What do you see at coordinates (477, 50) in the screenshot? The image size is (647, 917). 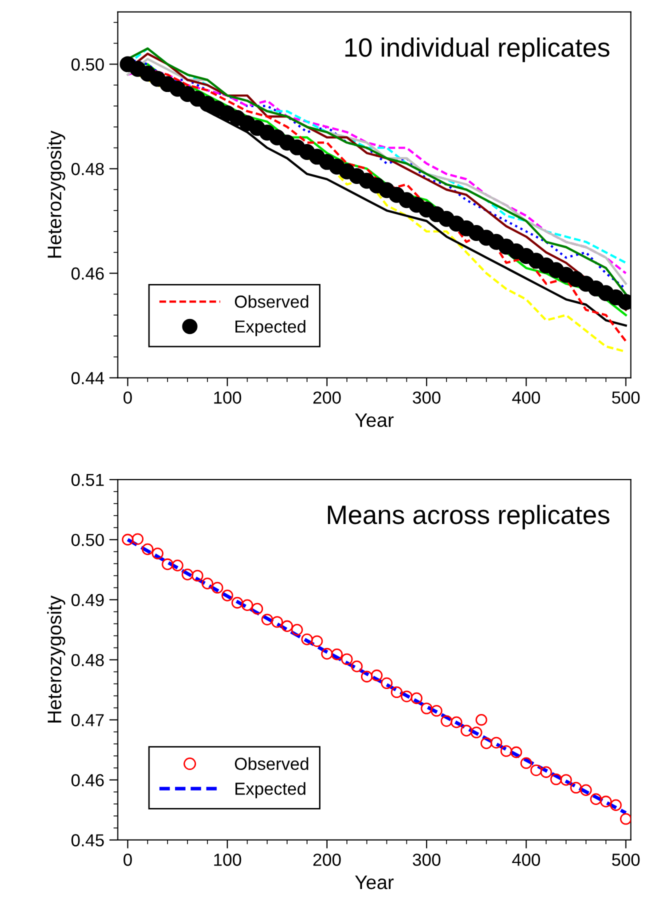 I see `text: 10 individual replicates` at bounding box center [477, 50].